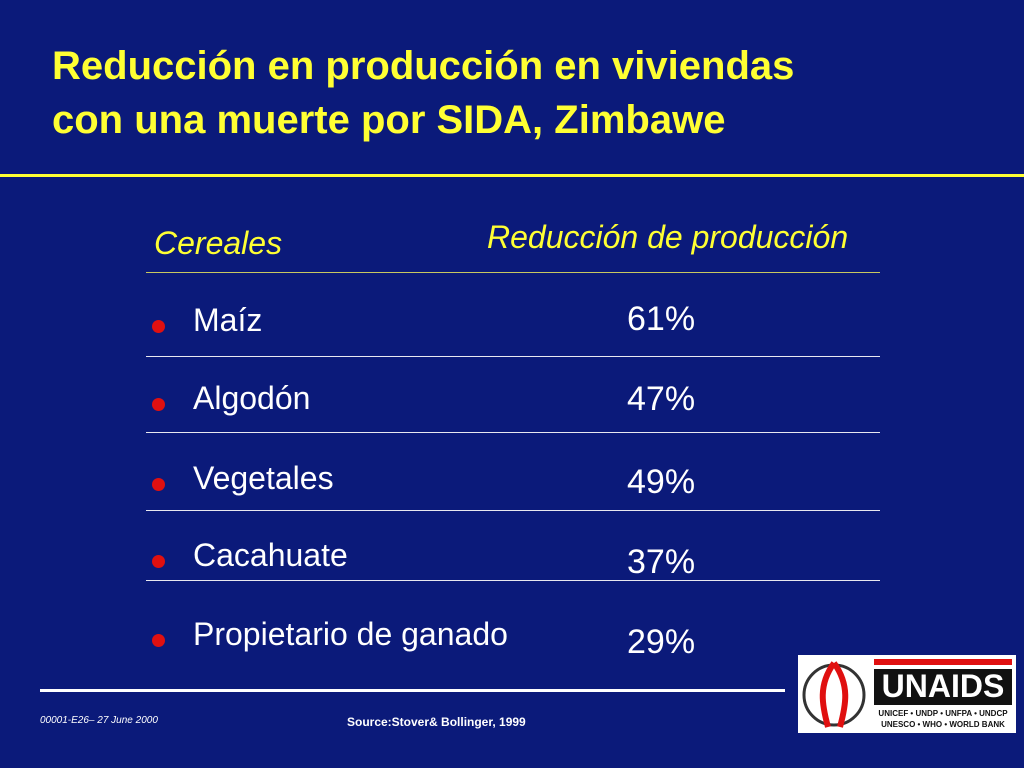 This screenshot has height=768, width=1024. Describe the element at coordinates (252, 398) in the screenshot. I see `row-label: Algodón` at that location.